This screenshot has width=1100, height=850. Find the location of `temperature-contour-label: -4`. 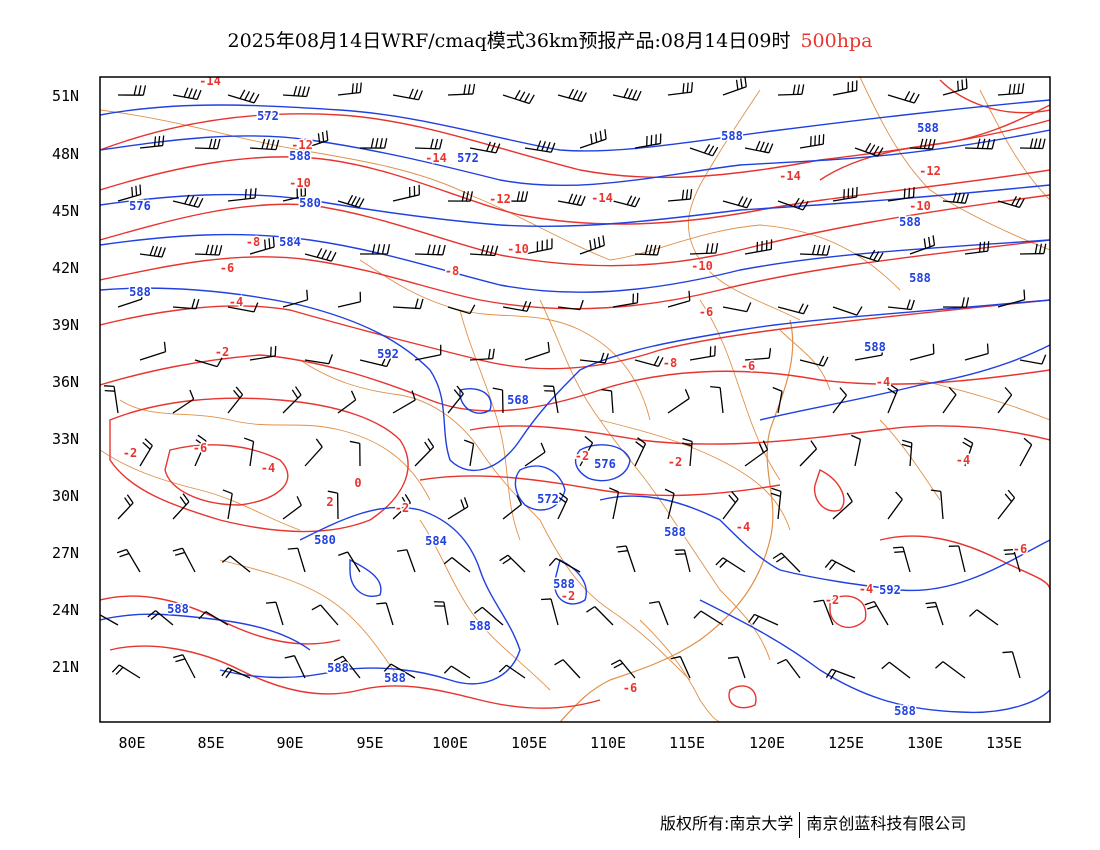

temperature-contour-label: -4 is located at coordinates (963, 460).